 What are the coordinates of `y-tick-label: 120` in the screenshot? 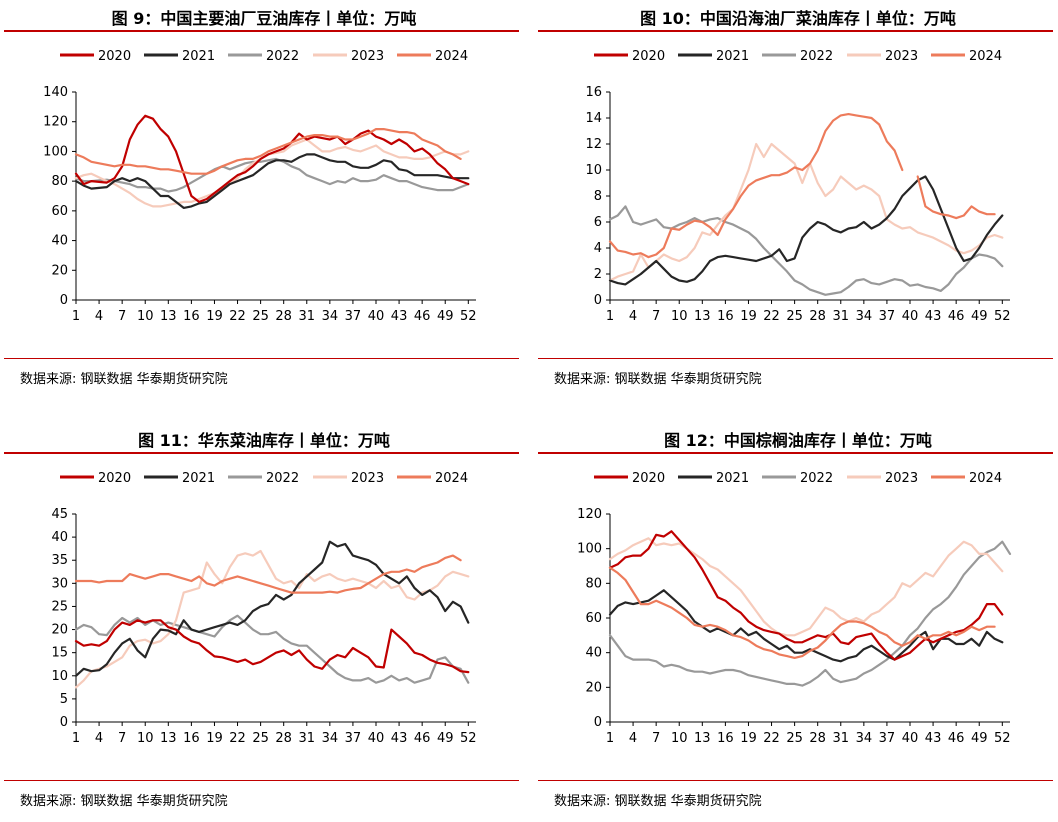 It's located at (55, 122).